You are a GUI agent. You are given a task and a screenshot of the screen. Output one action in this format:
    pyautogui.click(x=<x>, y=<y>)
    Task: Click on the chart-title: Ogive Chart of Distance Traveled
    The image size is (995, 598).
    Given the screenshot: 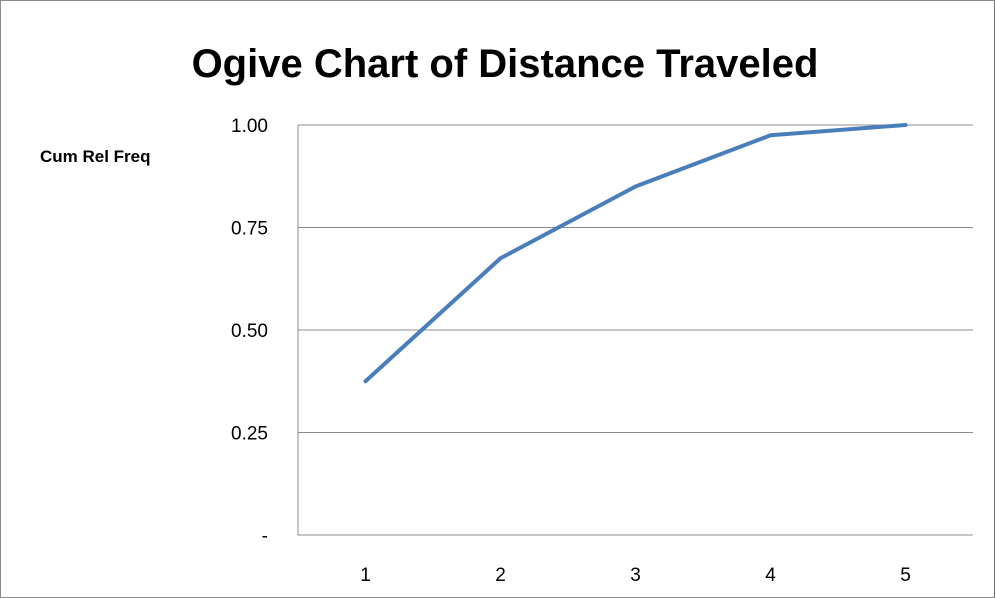 What is the action you would take?
    pyautogui.click(x=505, y=64)
    